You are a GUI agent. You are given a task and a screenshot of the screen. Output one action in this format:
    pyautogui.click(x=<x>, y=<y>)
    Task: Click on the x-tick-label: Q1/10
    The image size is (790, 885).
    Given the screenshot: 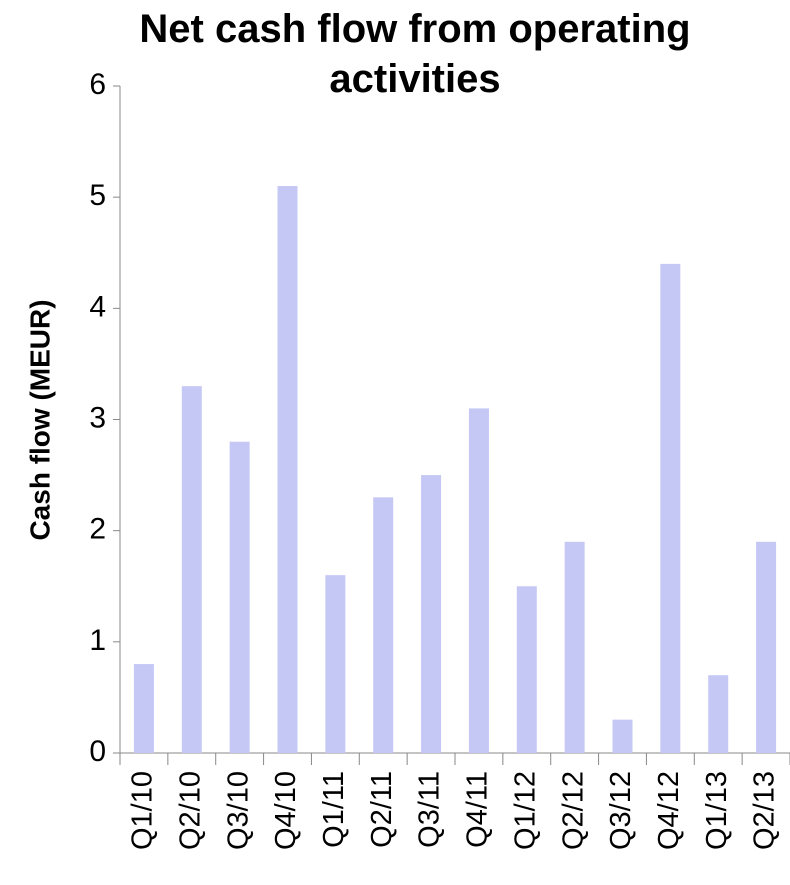 What is the action you would take?
    pyautogui.click(x=143, y=810)
    